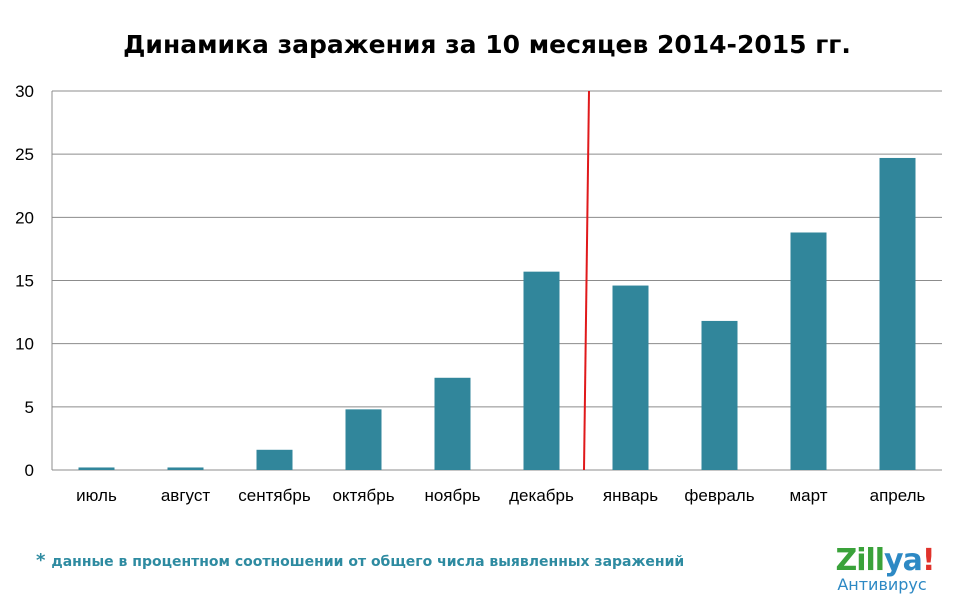 This screenshot has height=610, width=974. Describe the element at coordinates (452, 495) in the screenshot. I see `x-tick-label: ноябрь` at that location.